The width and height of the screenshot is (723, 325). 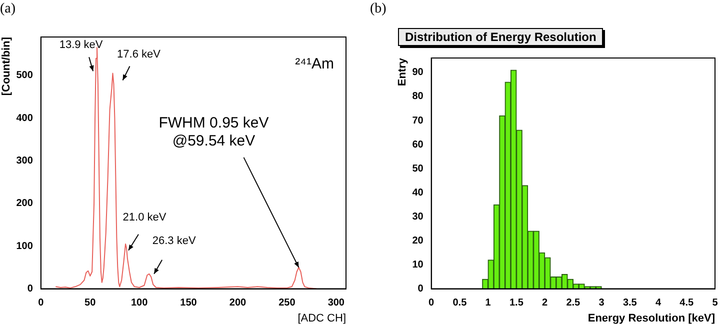 I want to click on y-tick-label: 100, so click(x=25, y=246).